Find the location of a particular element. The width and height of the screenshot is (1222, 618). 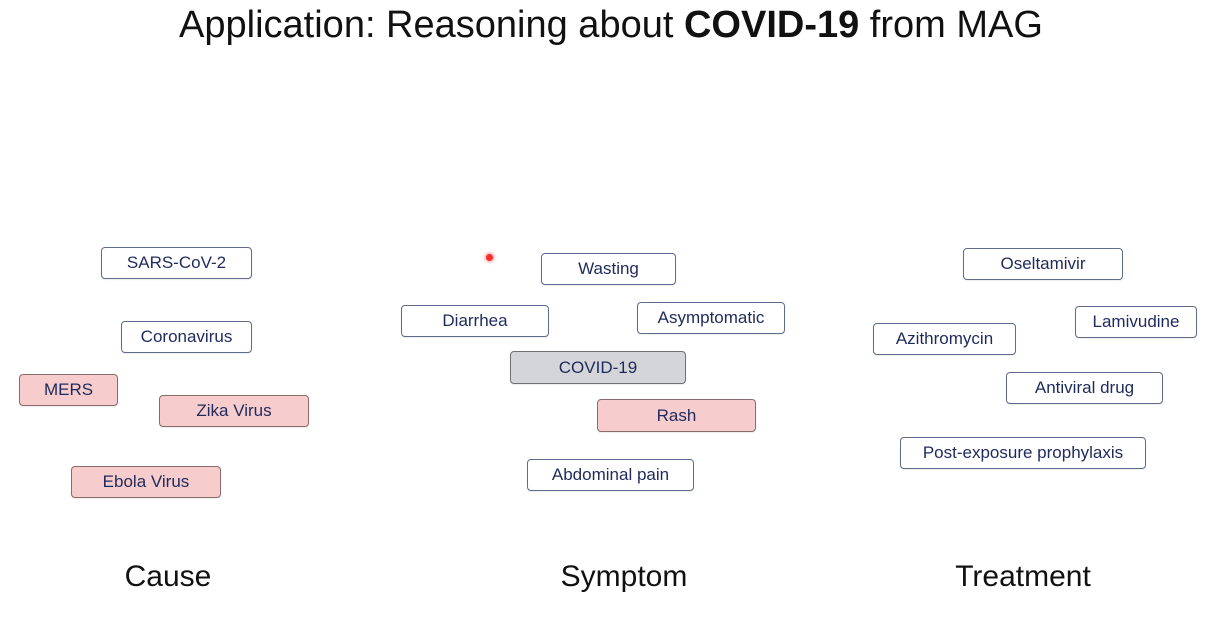

node-mers: MERS is located at coordinates (68, 390).